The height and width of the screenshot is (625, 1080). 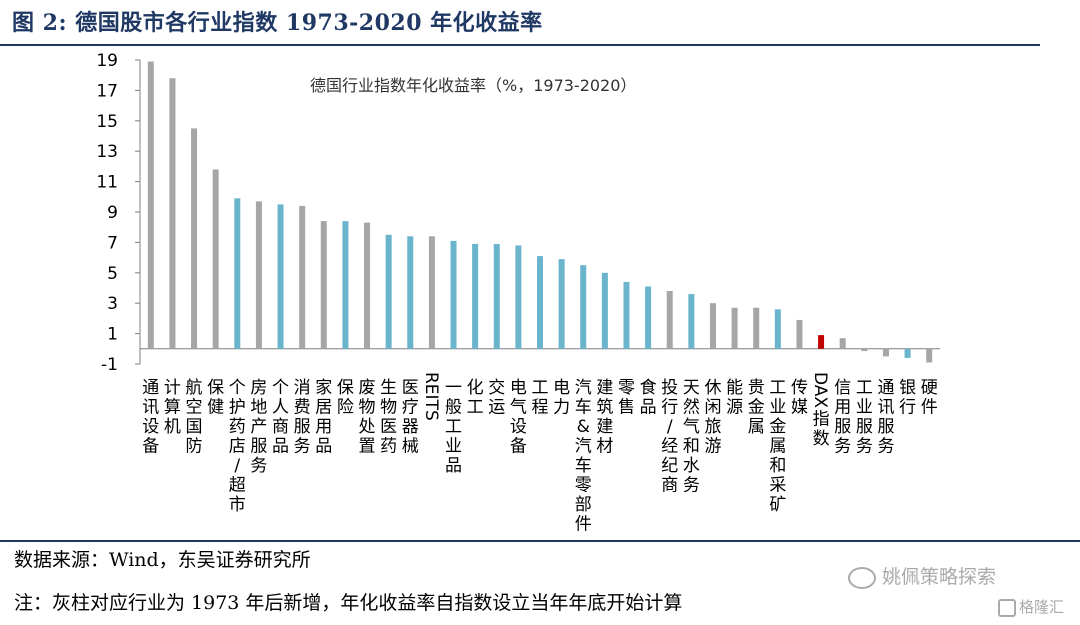 What do you see at coordinates (907, 398) in the screenshot?
I see `category-label: 银行` at bounding box center [907, 398].